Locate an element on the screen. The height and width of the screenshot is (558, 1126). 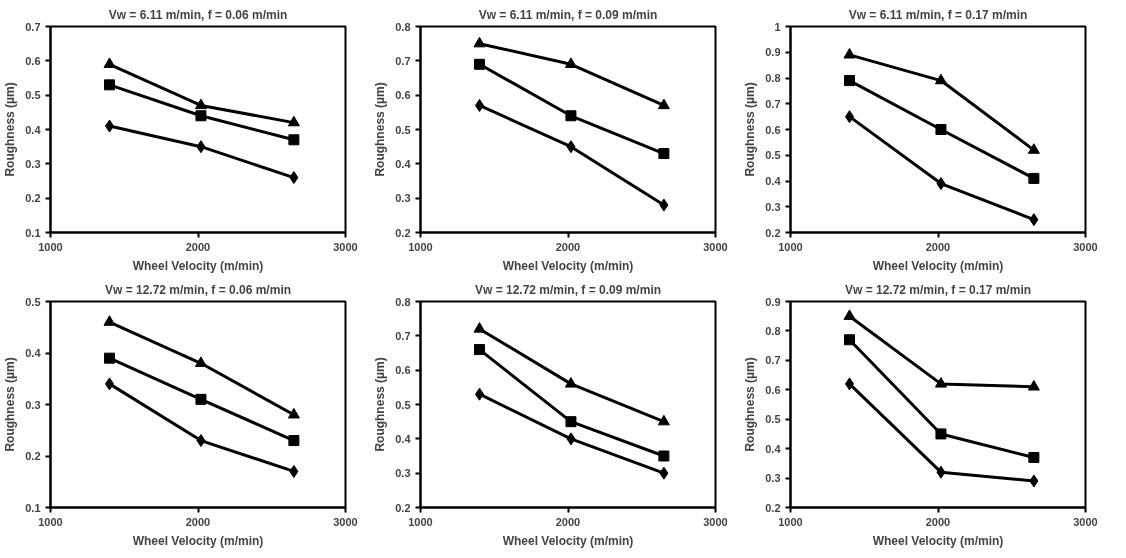
chart-title: Vw = 6.11 m/min, f = 0.17 m/min is located at coordinates (938, 14).